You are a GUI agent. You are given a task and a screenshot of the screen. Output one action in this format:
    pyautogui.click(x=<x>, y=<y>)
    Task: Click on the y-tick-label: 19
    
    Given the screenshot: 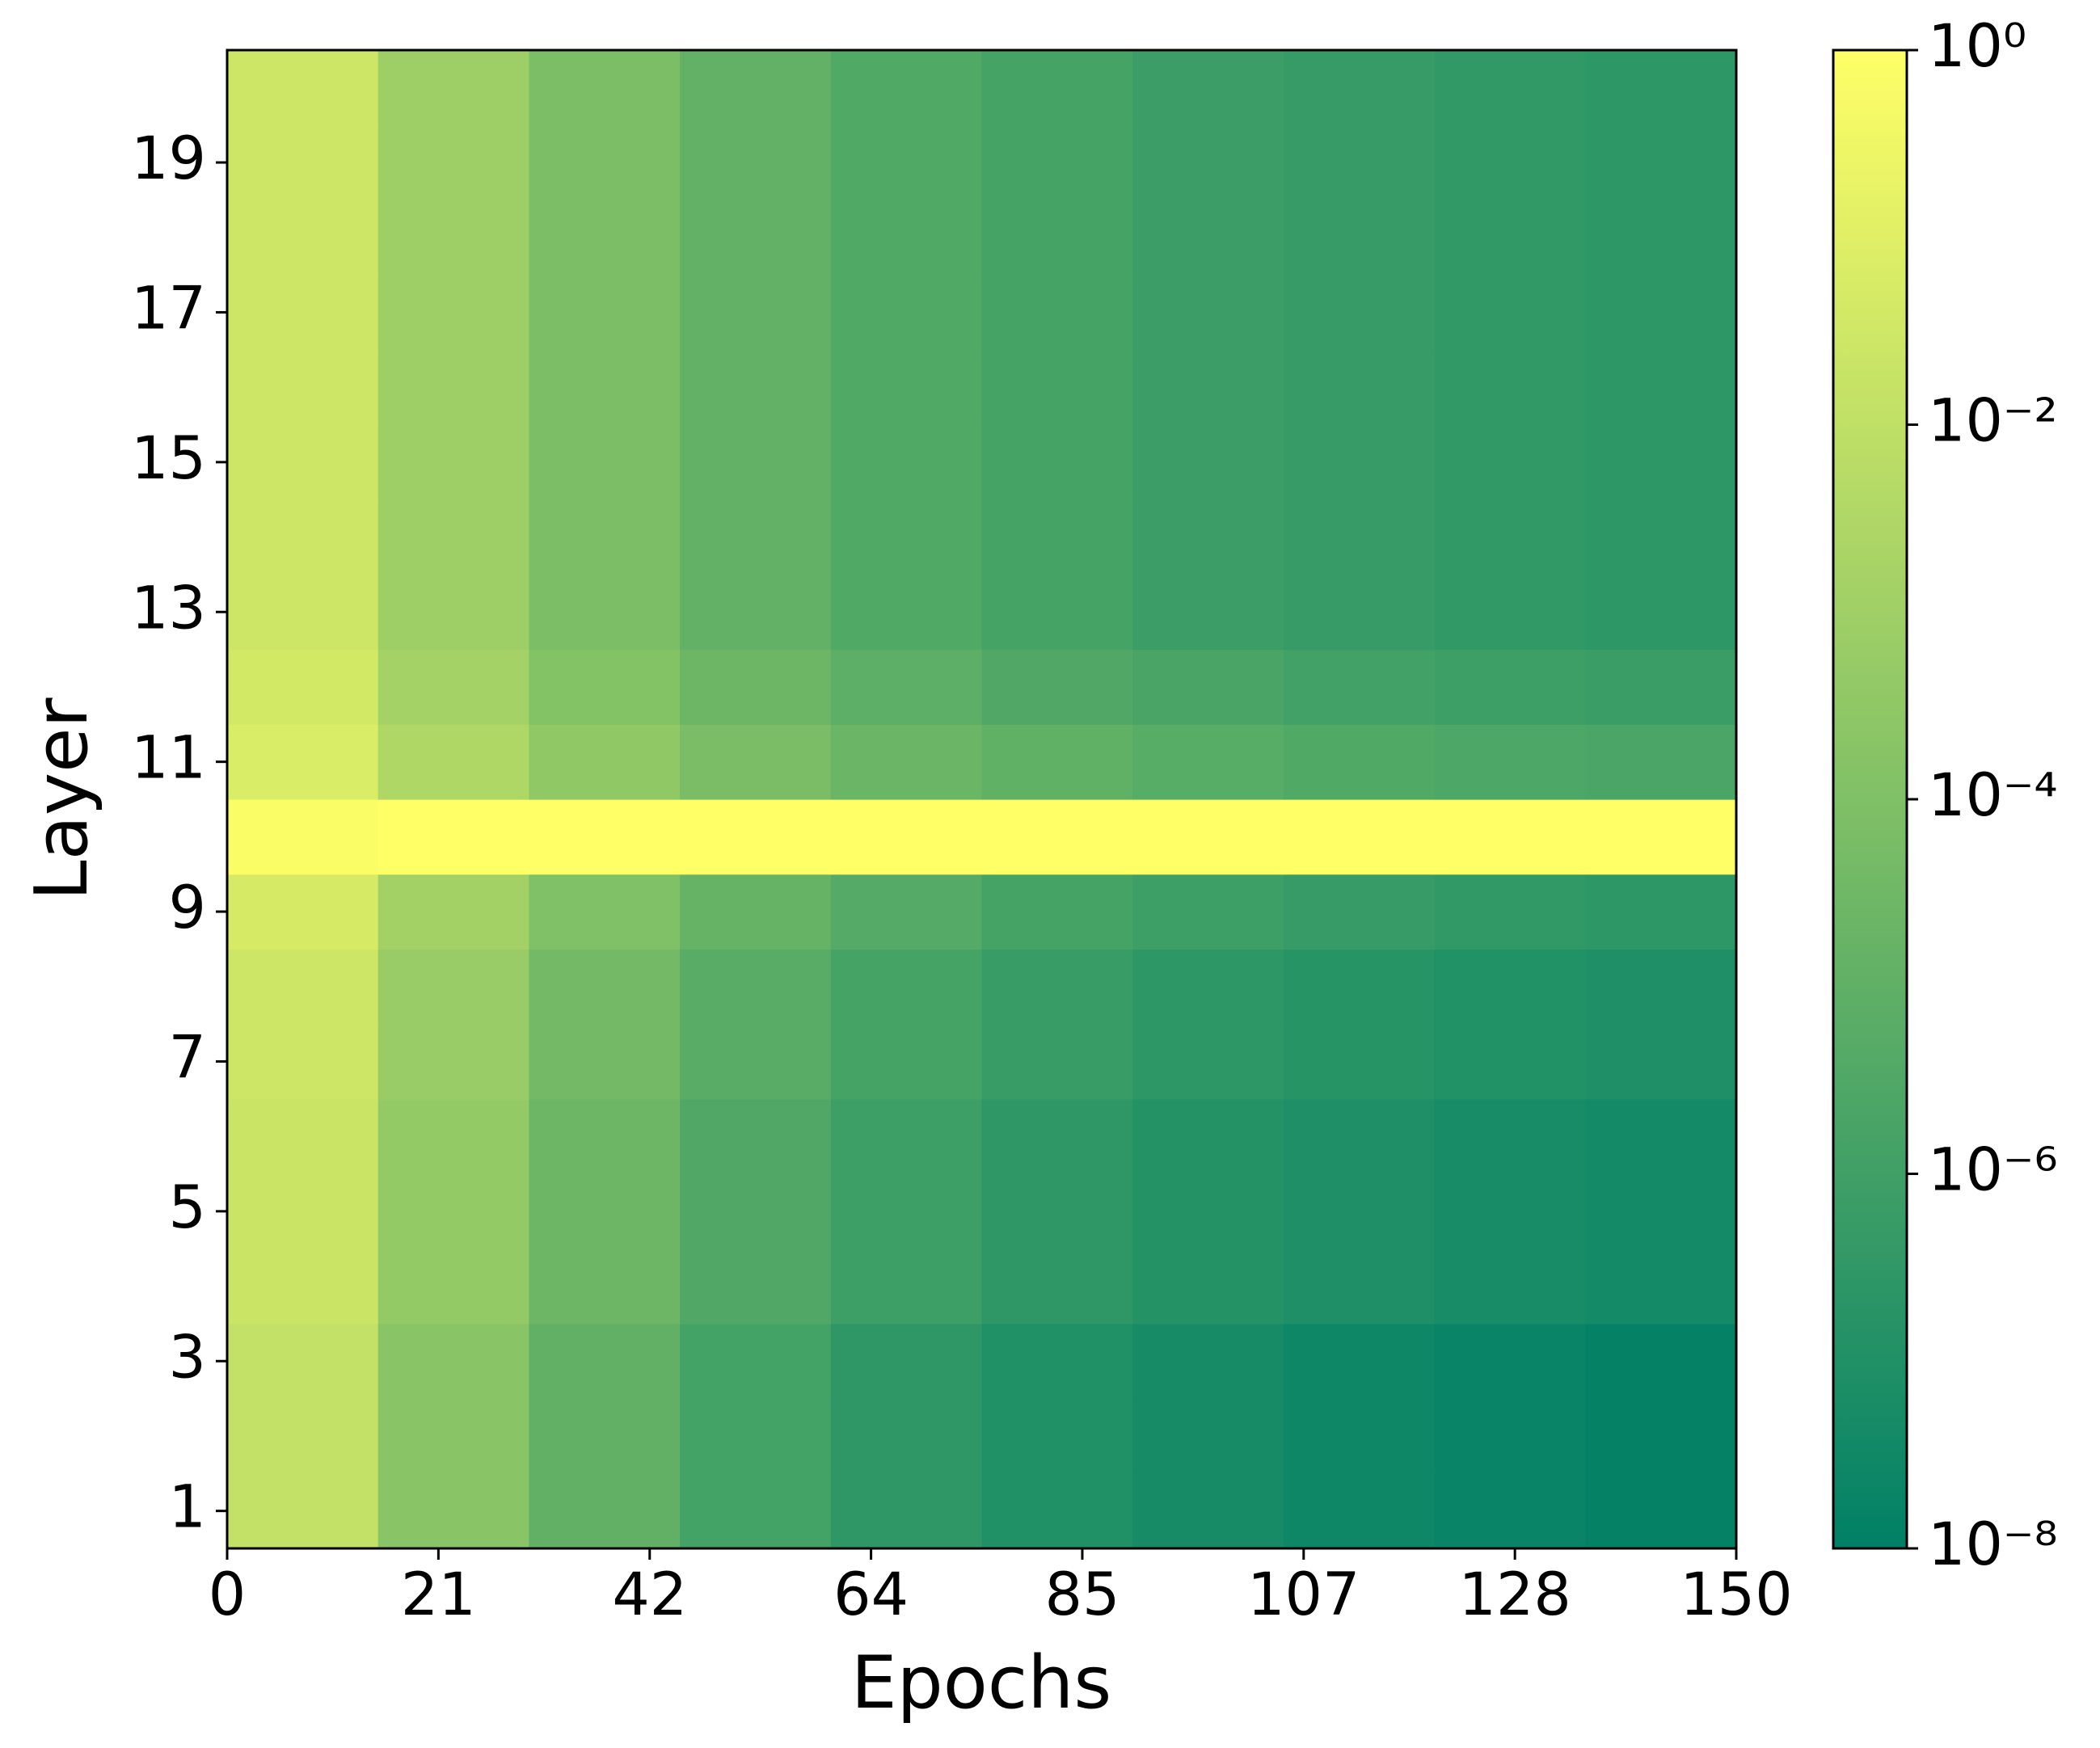 What is the action you would take?
    pyautogui.click(x=168, y=159)
    